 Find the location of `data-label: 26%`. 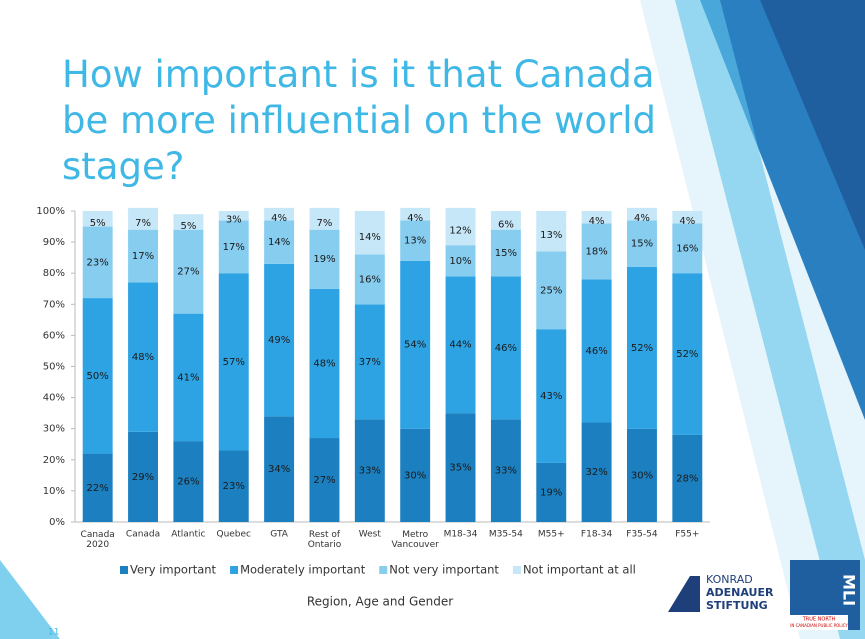

data-label: 26% is located at coordinates (188, 482).